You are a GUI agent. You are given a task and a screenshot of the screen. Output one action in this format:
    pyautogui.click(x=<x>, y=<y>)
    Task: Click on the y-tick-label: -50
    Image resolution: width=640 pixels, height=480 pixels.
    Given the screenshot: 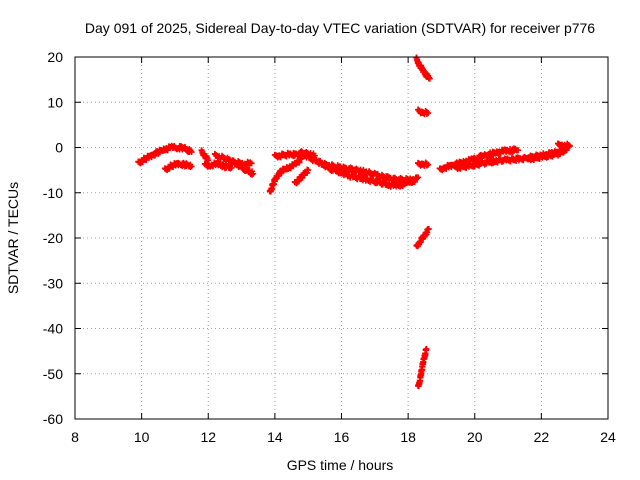 What is the action you would take?
    pyautogui.click(x=53, y=374)
    